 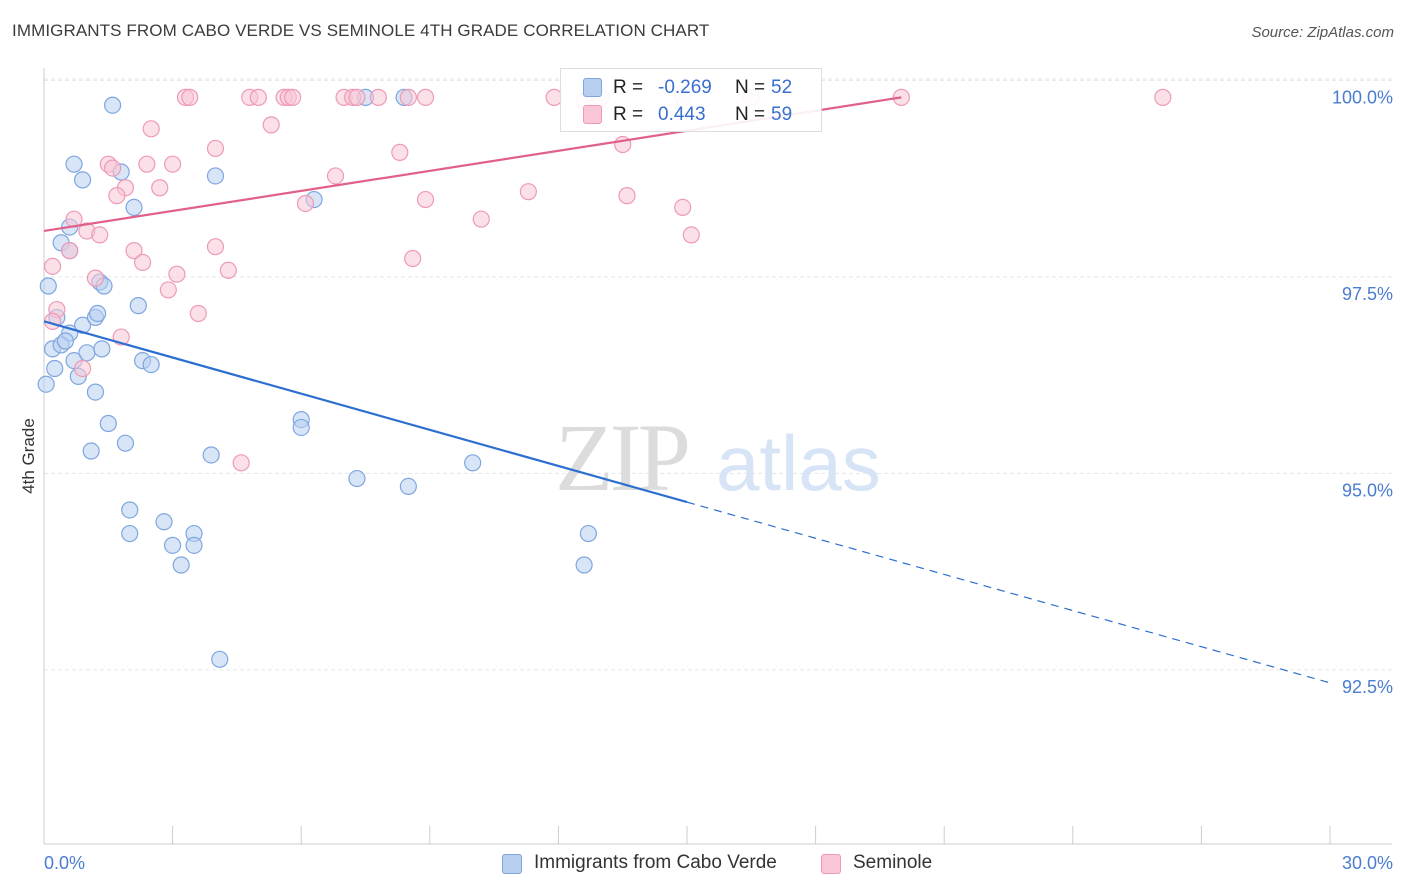 I want to click on watermark: ZIP atlas, so click(x=718, y=457).